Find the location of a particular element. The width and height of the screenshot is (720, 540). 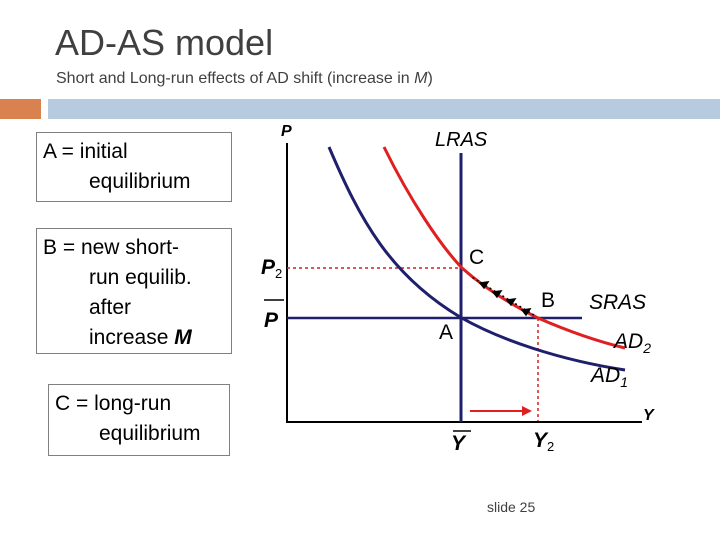

x-axis-label: Y is located at coordinates (649, 415).